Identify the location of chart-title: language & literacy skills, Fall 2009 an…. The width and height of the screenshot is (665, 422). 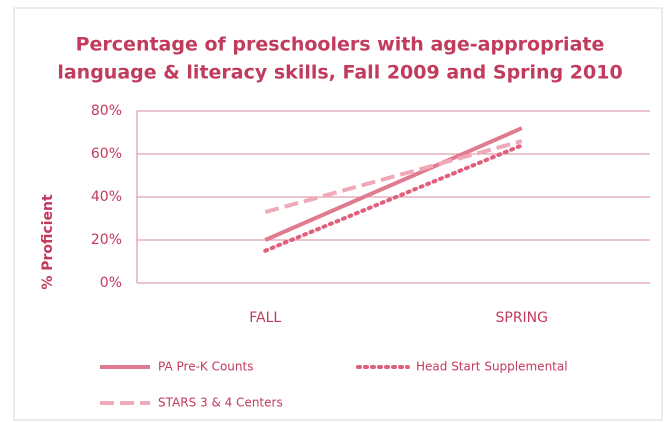
(339, 73).